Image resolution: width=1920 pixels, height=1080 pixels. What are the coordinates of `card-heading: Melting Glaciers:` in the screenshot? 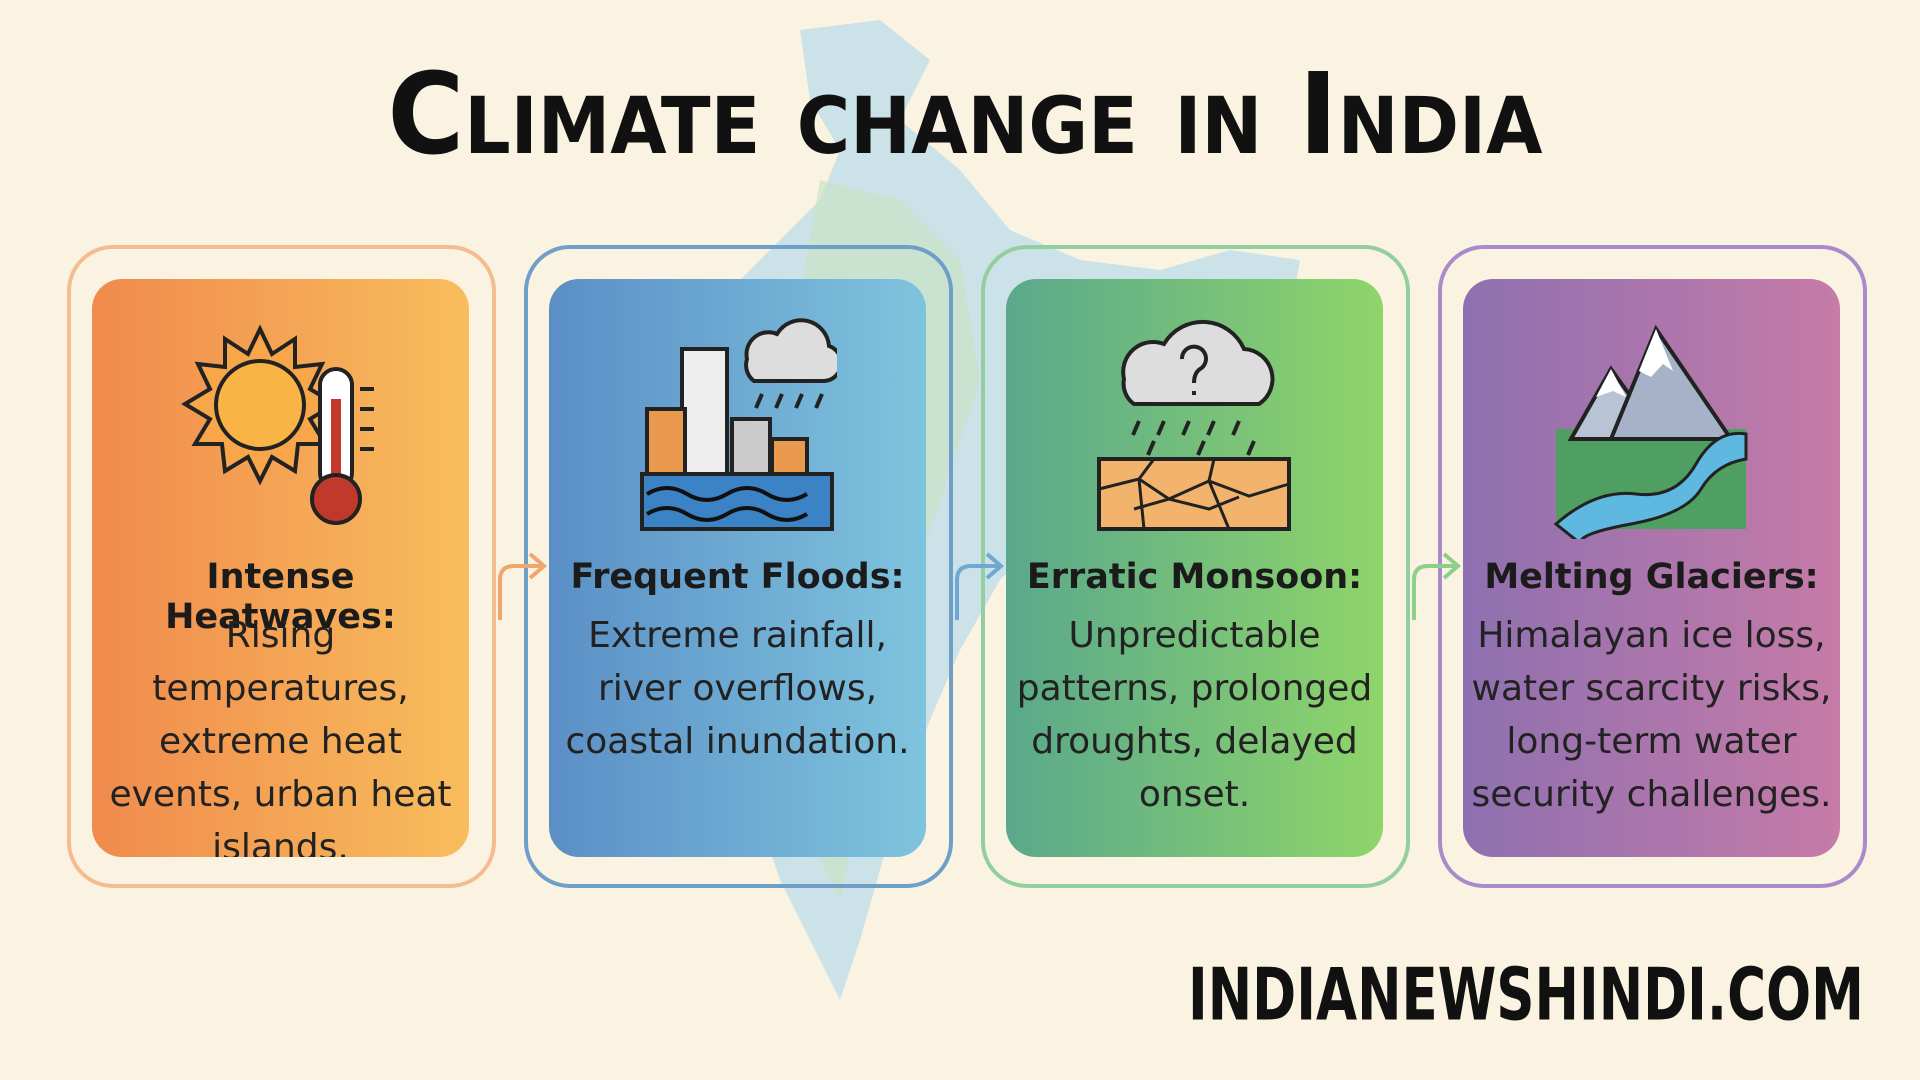 It's located at (1651, 577).